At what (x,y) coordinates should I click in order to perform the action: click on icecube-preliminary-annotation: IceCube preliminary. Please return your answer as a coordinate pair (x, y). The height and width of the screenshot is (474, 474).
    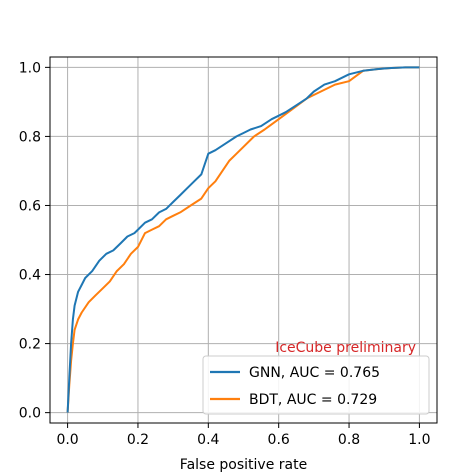
    Looking at the image, I should click on (345, 348).